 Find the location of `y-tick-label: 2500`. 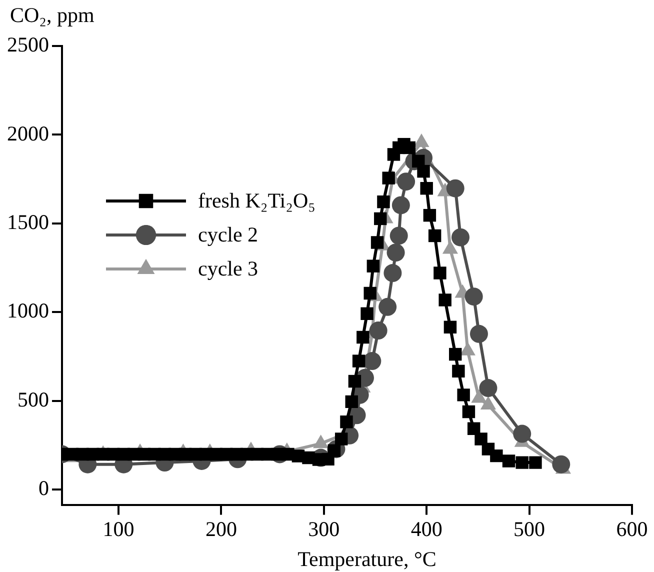

y-tick-label: 2500 is located at coordinates (28, 44).